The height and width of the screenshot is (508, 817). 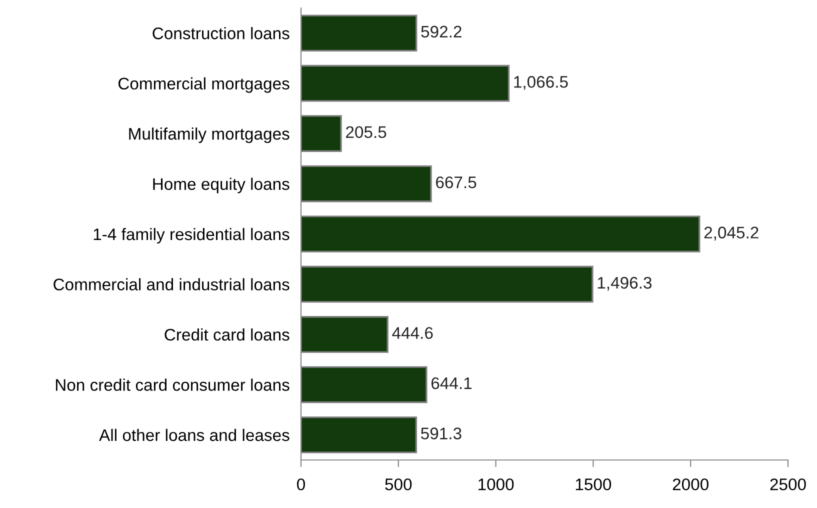 I want to click on x-tick-label: 1500, so click(x=594, y=484).